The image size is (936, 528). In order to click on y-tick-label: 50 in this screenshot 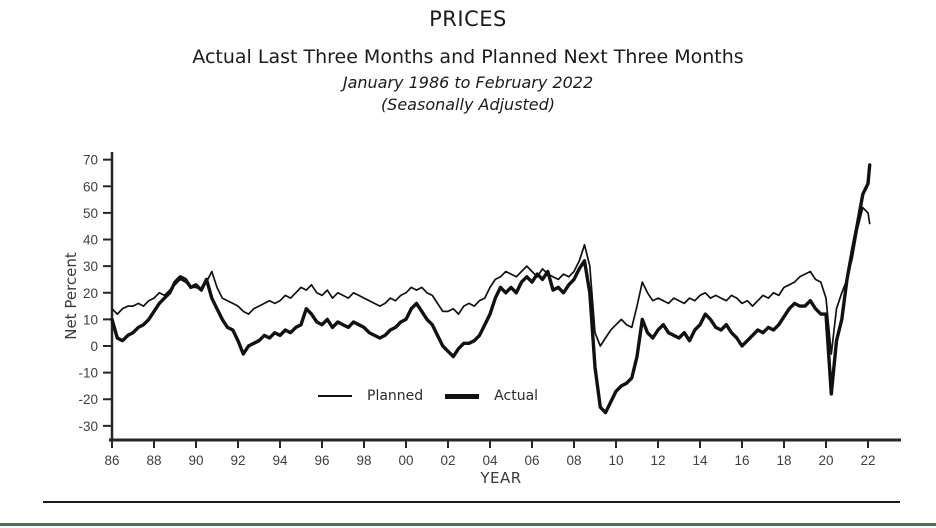, I will do `click(90, 213)`.